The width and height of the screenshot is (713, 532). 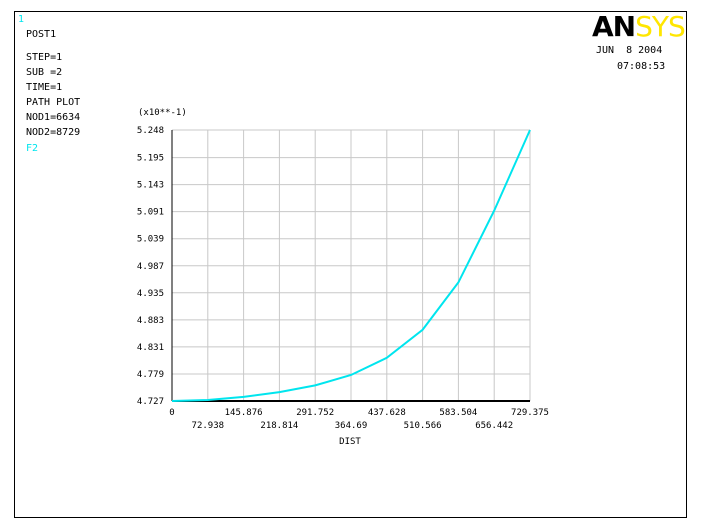 I want to click on x-tick-label: 0, so click(x=171, y=413).